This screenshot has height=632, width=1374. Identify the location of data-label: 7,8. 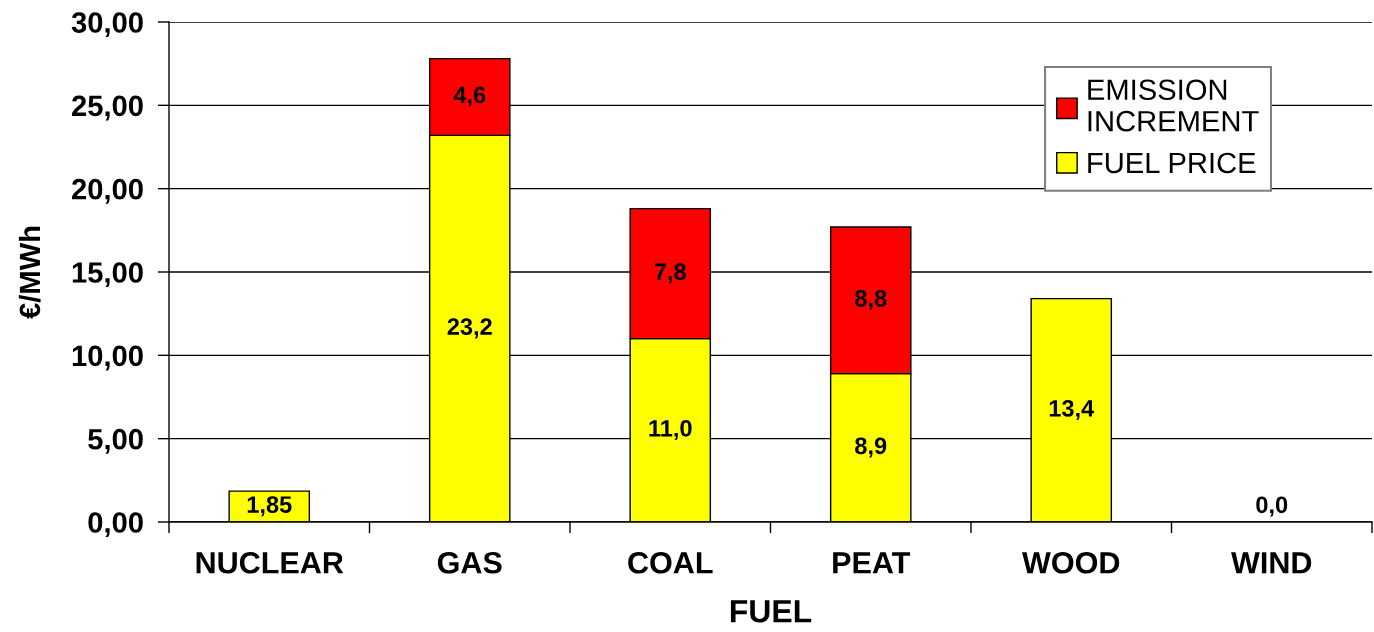
(670, 273).